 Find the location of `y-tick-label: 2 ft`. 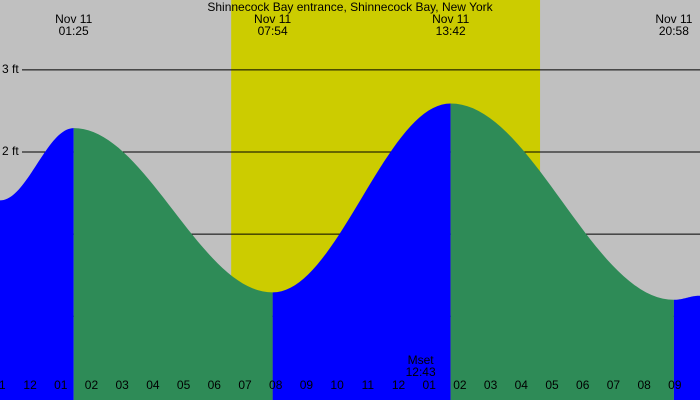

y-tick-label: 2 ft is located at coordinates (10, 151).